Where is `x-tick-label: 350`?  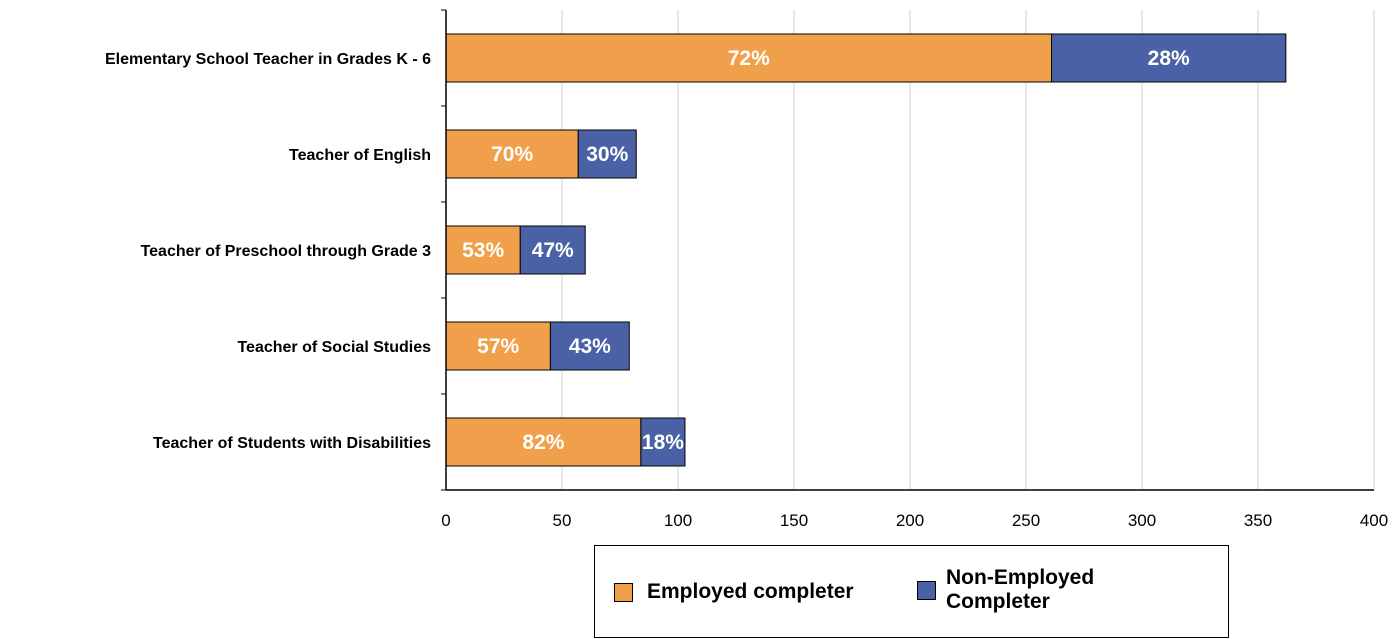
x-tick-label: 350 is located at coordinates (1258, 520).